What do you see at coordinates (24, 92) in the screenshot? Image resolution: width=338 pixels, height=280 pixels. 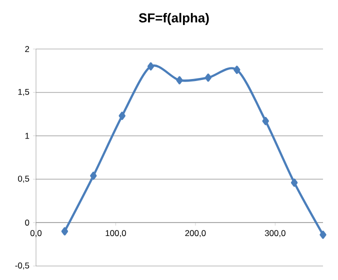 I see `y-tick-label: 1,5` at bounding box center [24, 92].